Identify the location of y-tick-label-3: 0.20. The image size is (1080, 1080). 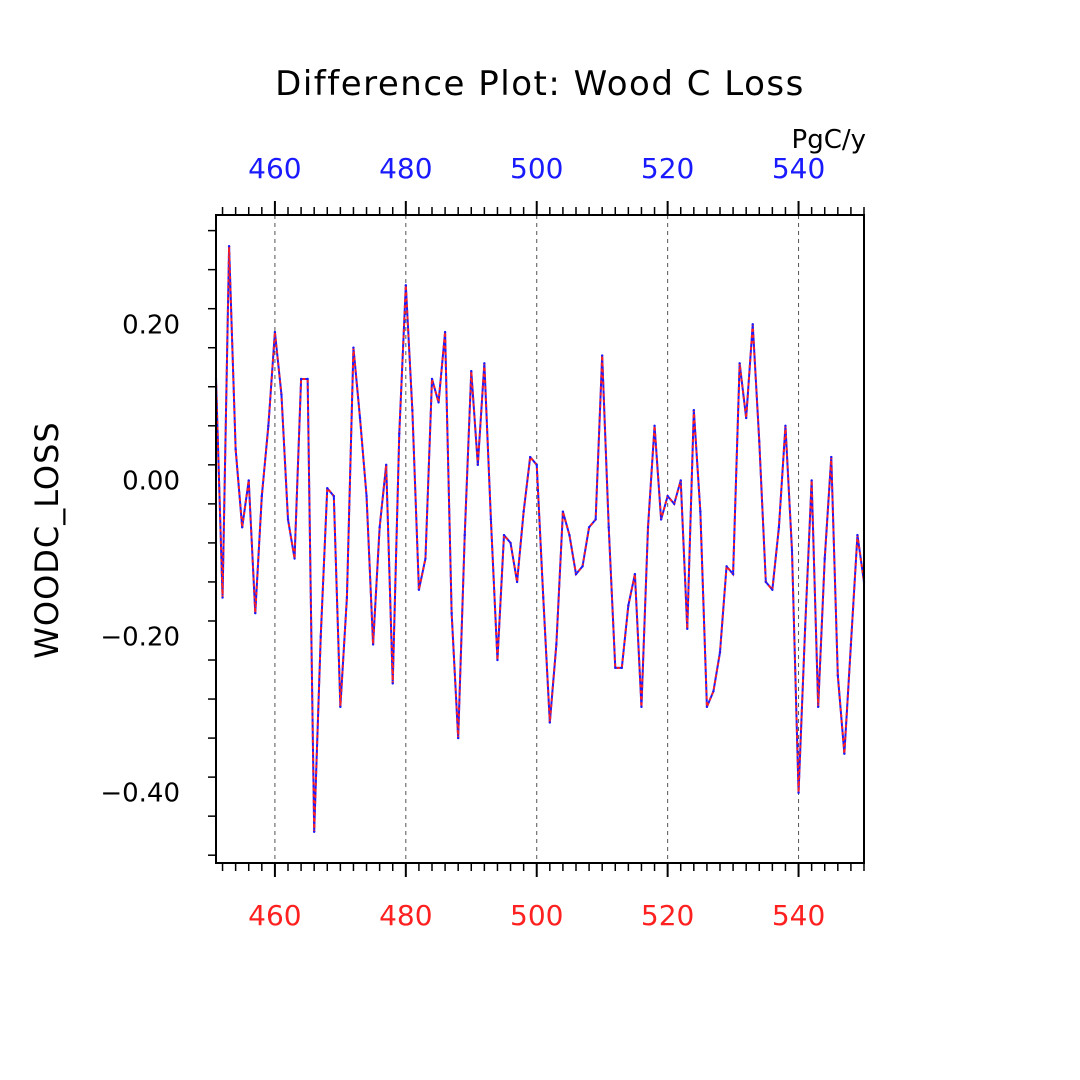
(151, 325).